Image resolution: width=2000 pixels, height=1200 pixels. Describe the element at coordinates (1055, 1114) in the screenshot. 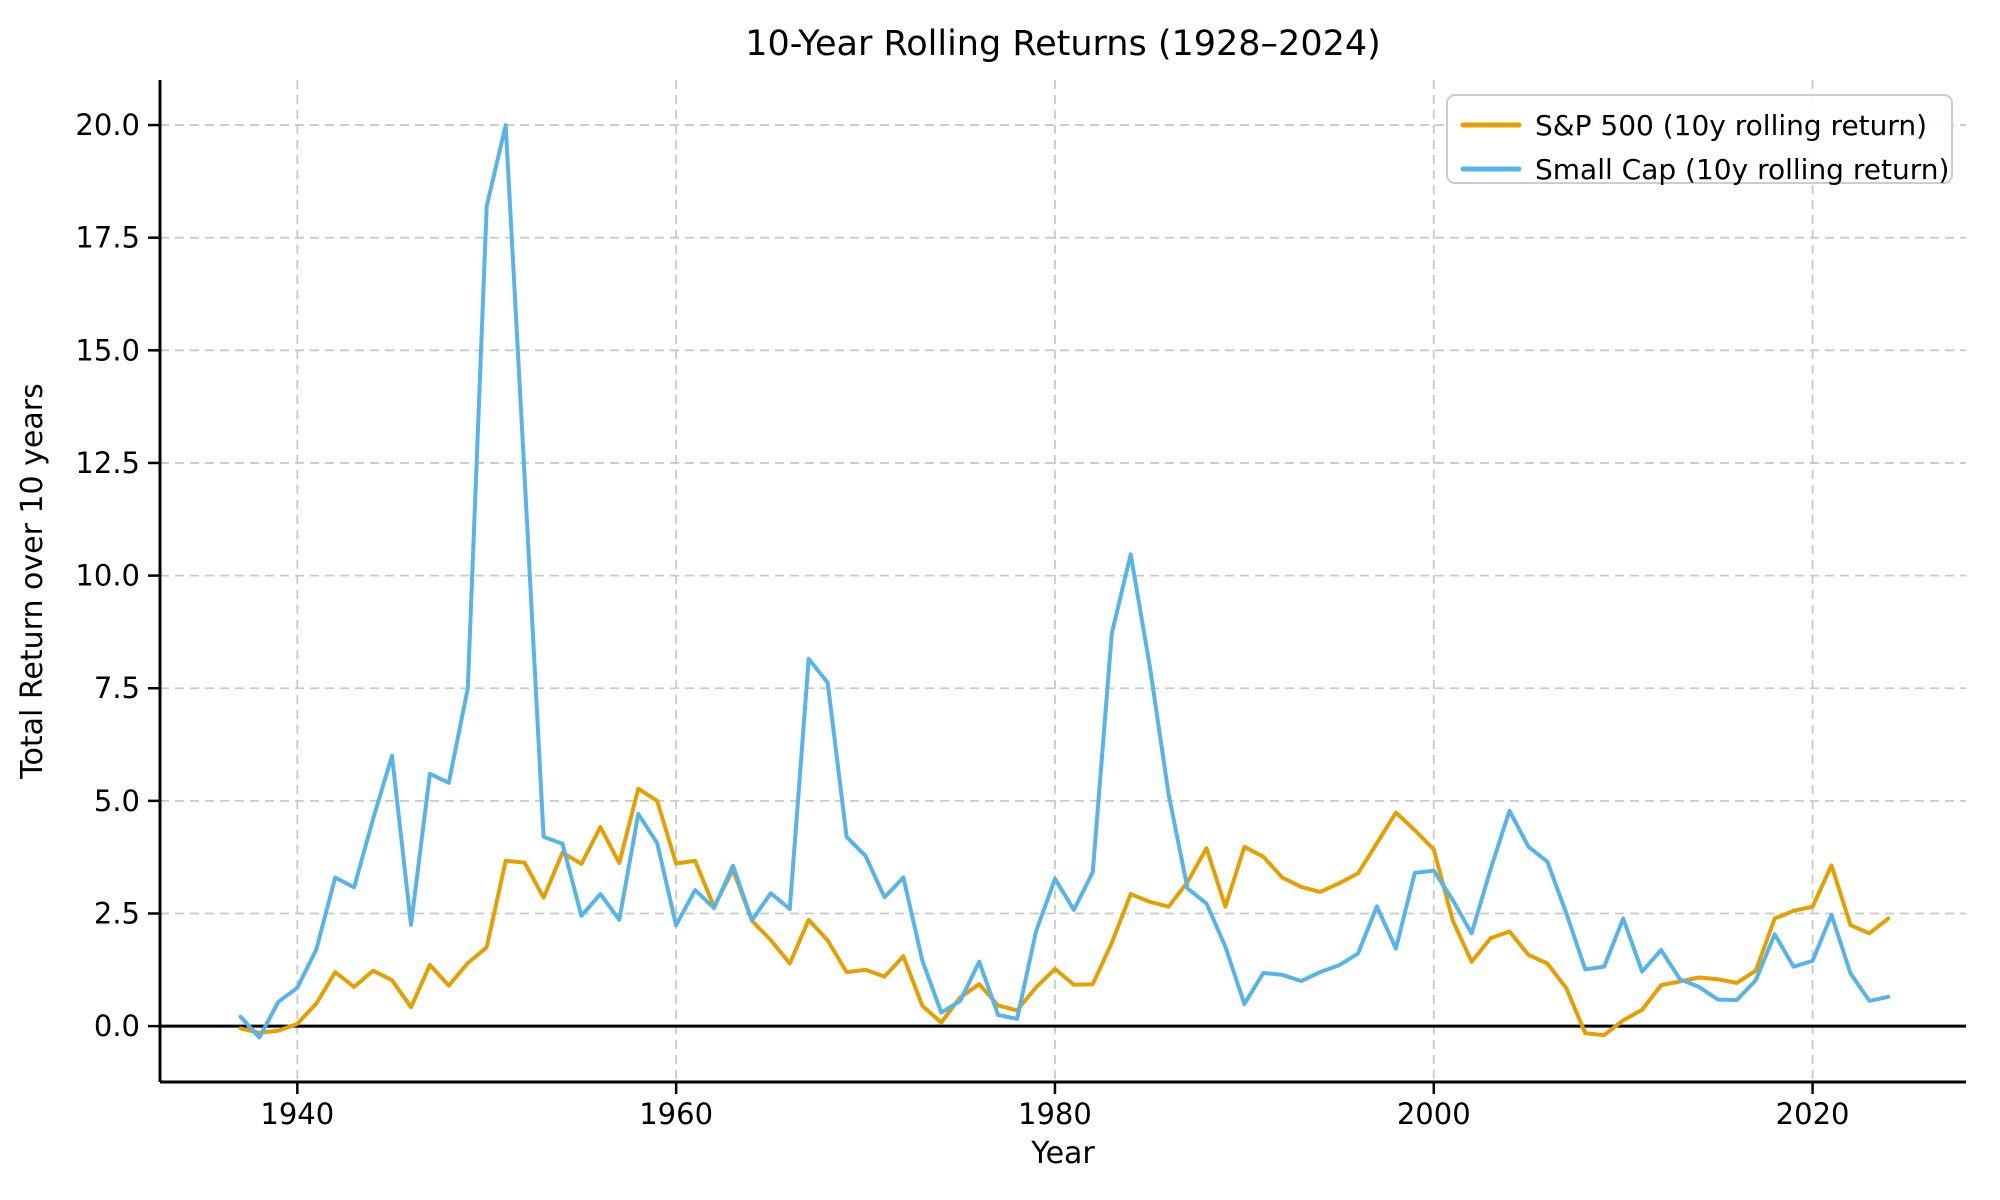

I see `x-tick-label: 1980` at that location.